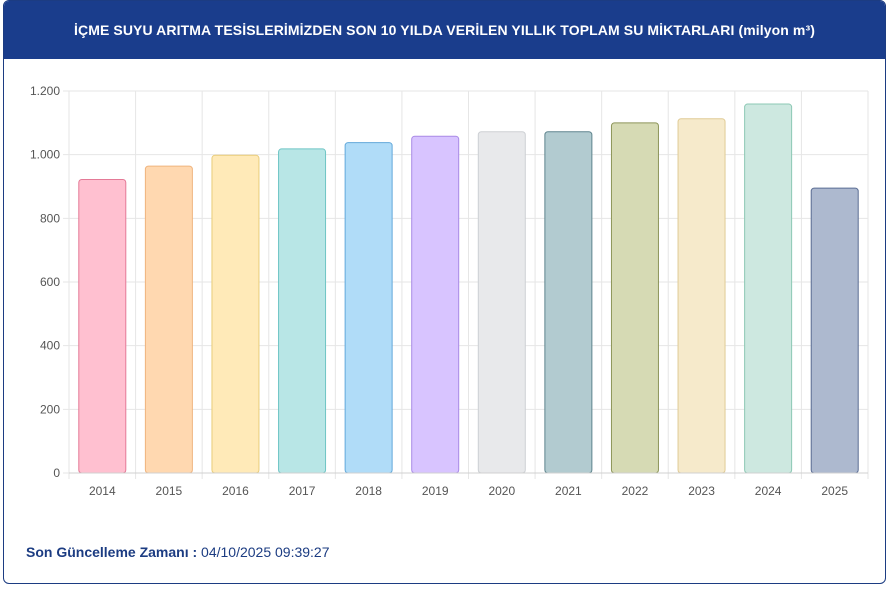 The height and width of the screenshot is (589, 890). Describe the element at coordinates (112, 552) in the screenshot. I see `last-updated-label: Son Güncelleme Zamanı :` at that location.